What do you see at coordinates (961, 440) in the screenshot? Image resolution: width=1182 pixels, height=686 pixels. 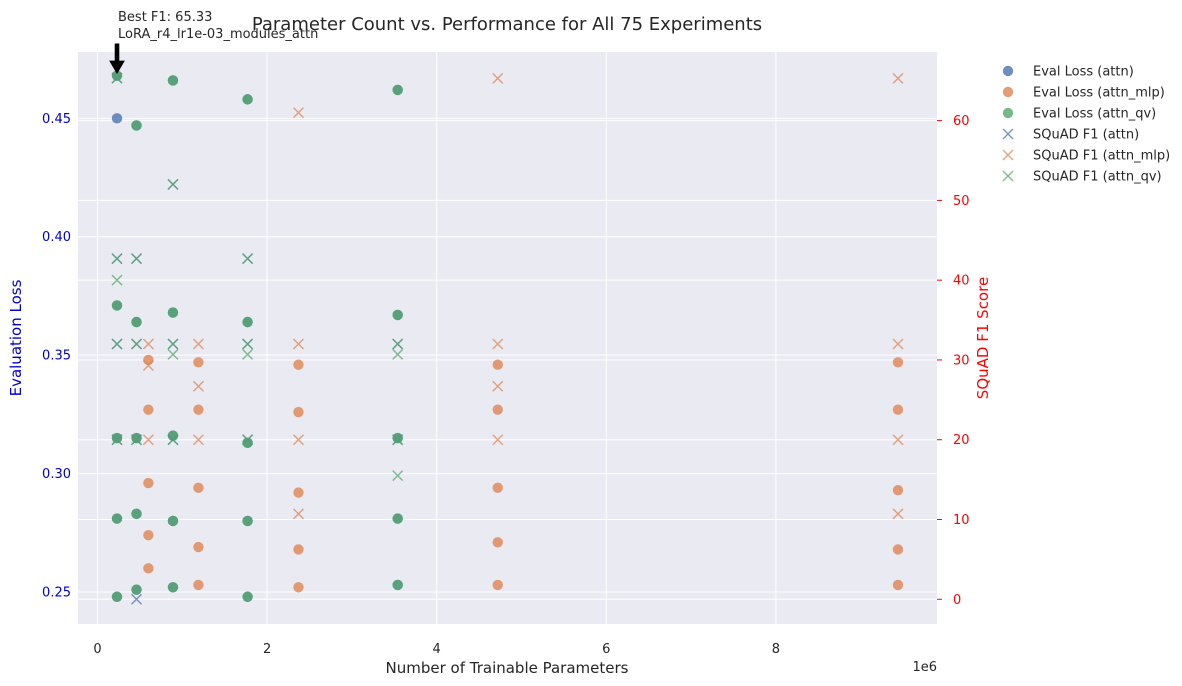 I see `y-right-tick-label: 20` at bounding box center [961, 440].